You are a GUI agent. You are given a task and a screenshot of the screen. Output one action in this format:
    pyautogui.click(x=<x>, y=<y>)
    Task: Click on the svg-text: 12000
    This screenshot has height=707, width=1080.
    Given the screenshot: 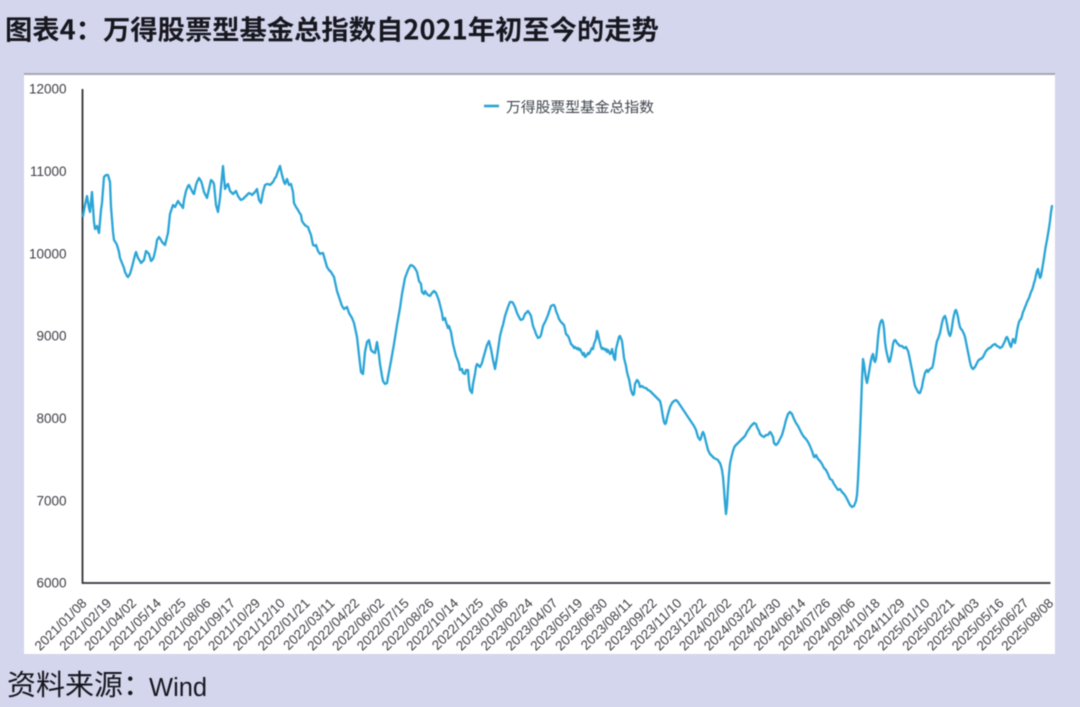 What is the action you would take?
    pyautogui.click(x=48, y=89)
    